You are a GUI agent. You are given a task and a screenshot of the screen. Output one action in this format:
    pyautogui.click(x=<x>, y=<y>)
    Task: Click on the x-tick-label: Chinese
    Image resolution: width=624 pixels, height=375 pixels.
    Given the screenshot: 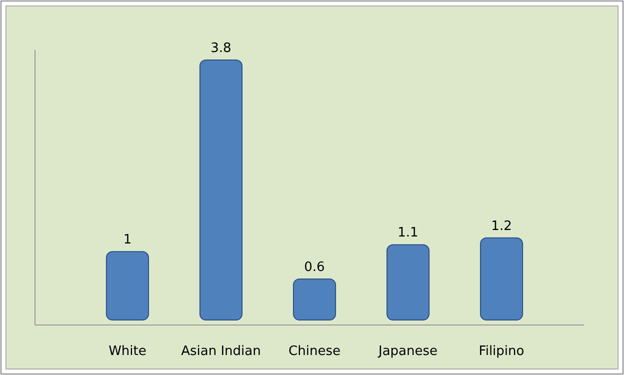 What is the action you would take?
    pyautogui.click(x=314, y=351)
    